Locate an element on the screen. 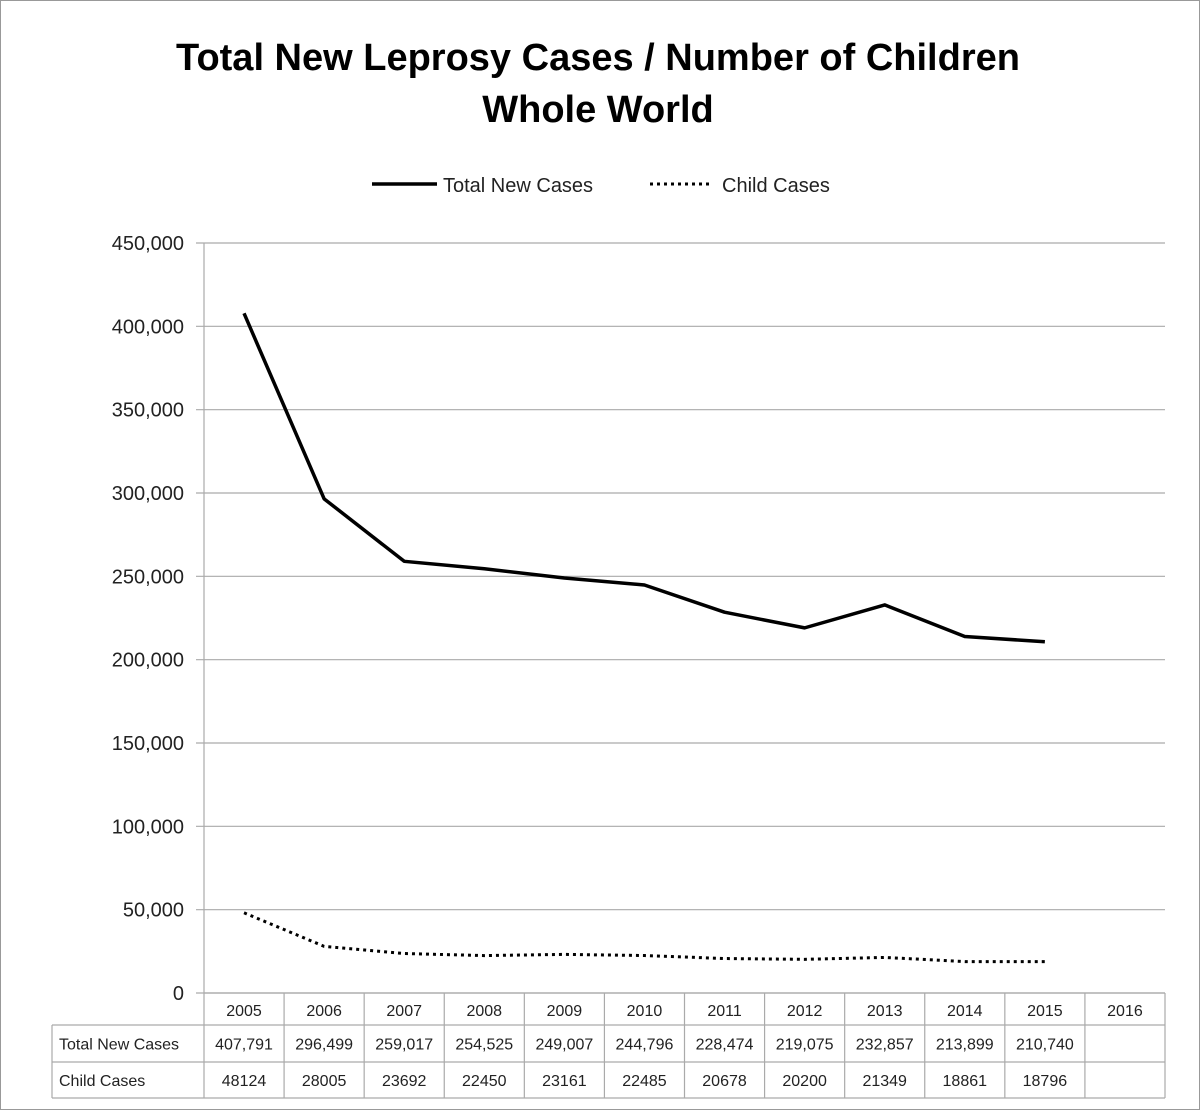  table-row-label: Child Cases is located at coordinates (102, 1081).